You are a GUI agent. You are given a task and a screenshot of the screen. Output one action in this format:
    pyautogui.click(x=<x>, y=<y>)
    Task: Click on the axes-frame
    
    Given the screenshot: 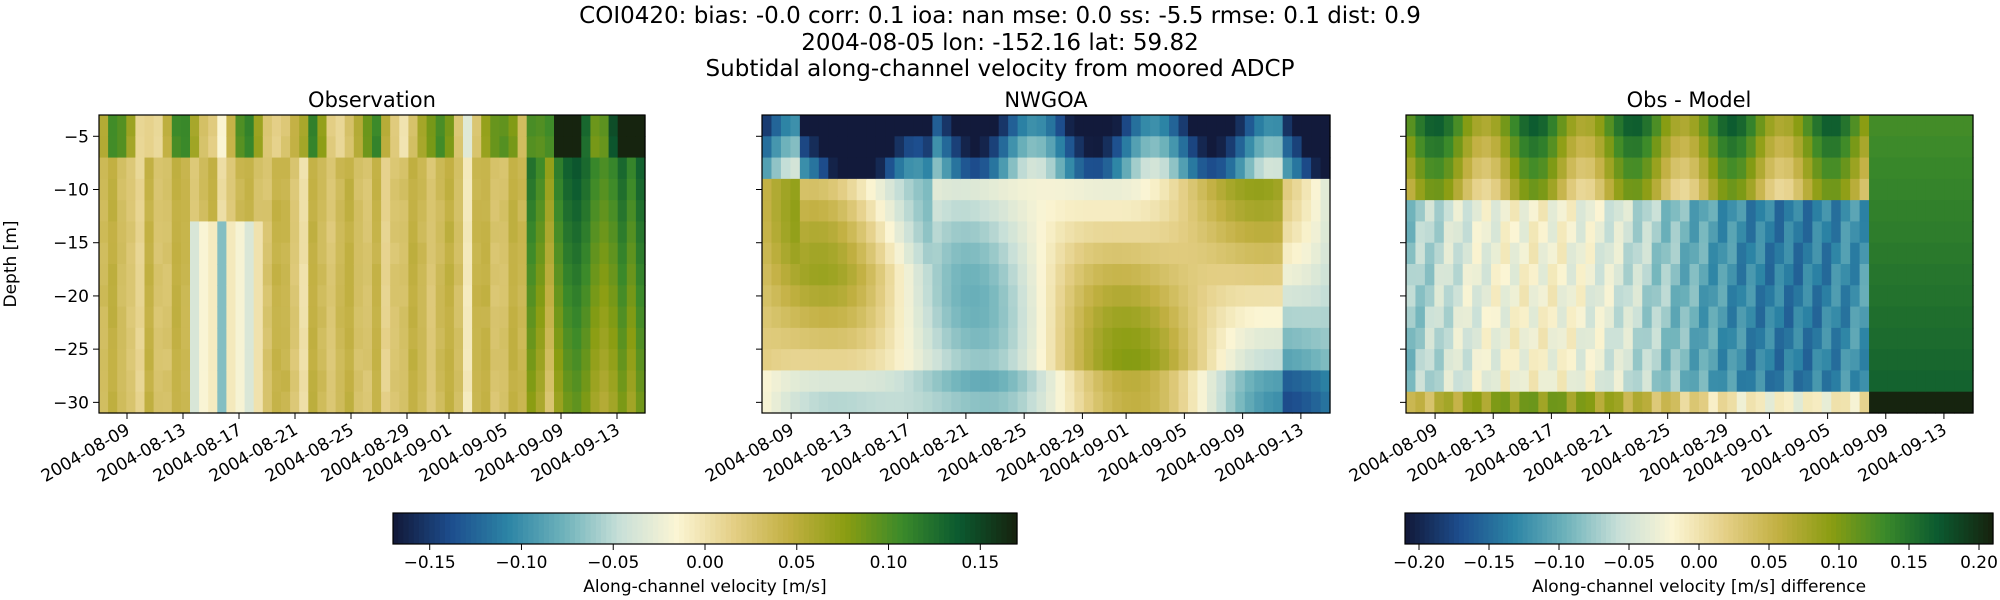 What is the action you would take?
    pyautogui.click(x=1046, y=264)
    